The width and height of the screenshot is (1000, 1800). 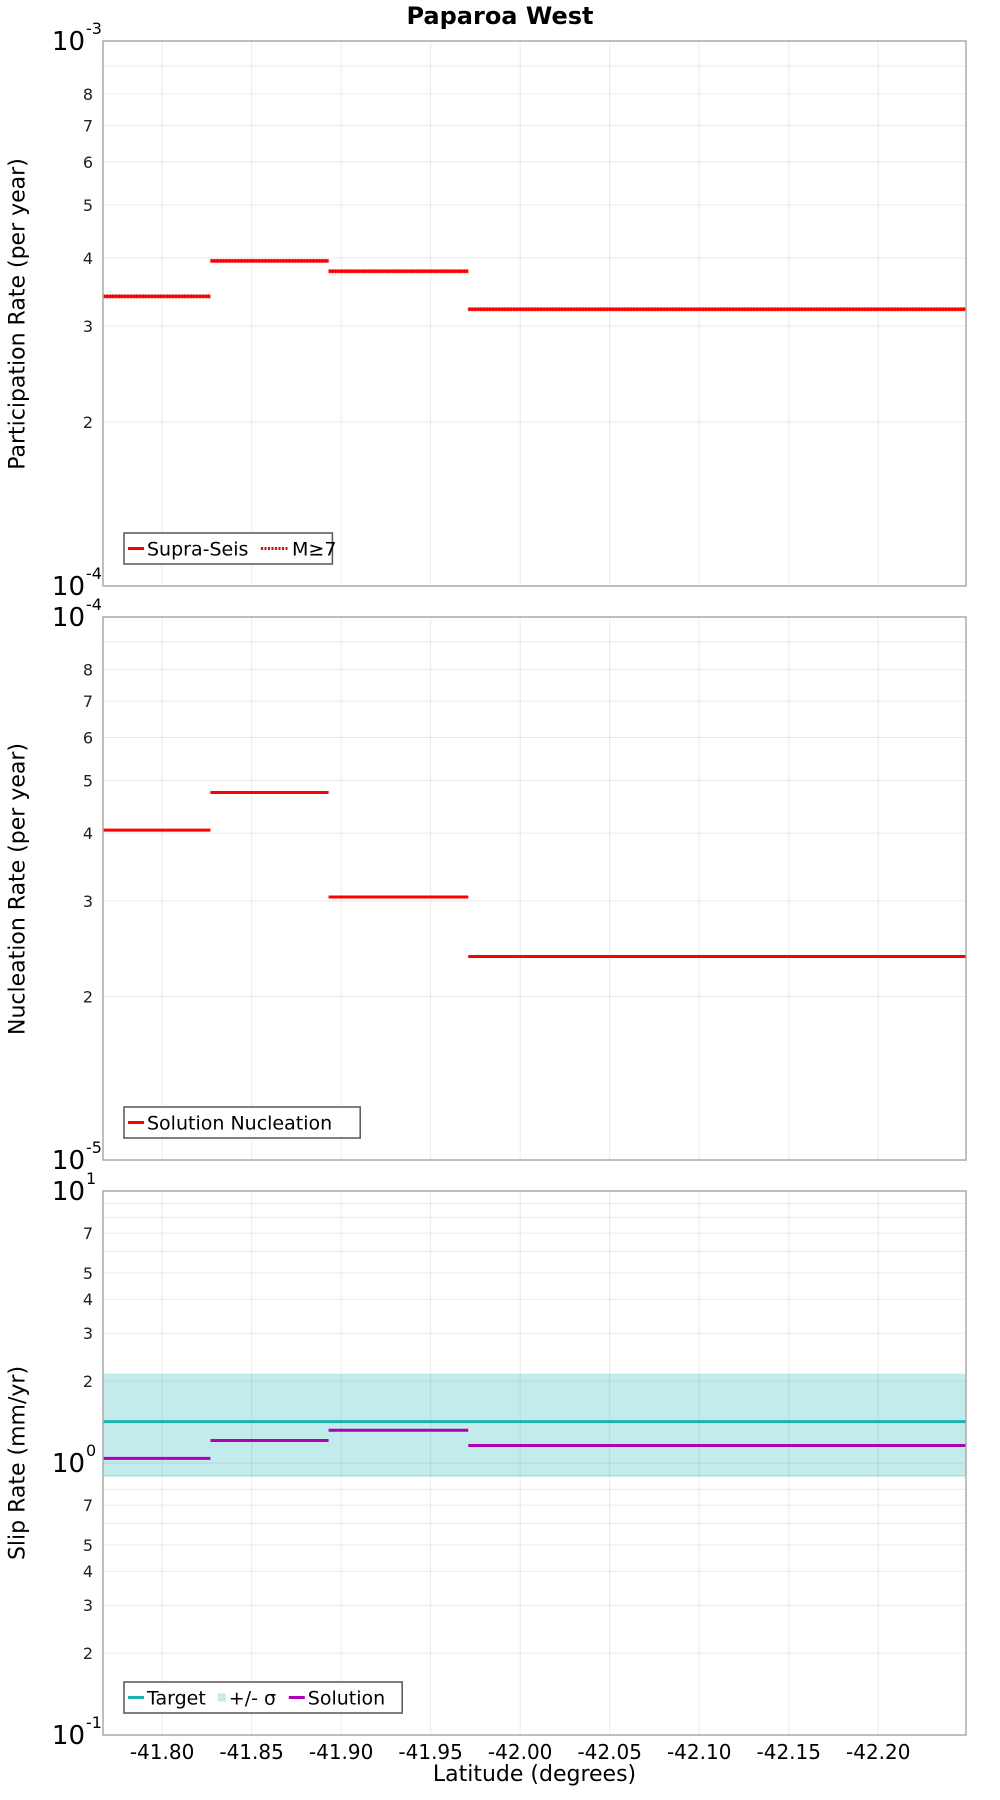 What do you see at coordinates (430, 1752) in the screenshot?
I see `x-tick-label: -41.95` at bounding box center [430, 1752].